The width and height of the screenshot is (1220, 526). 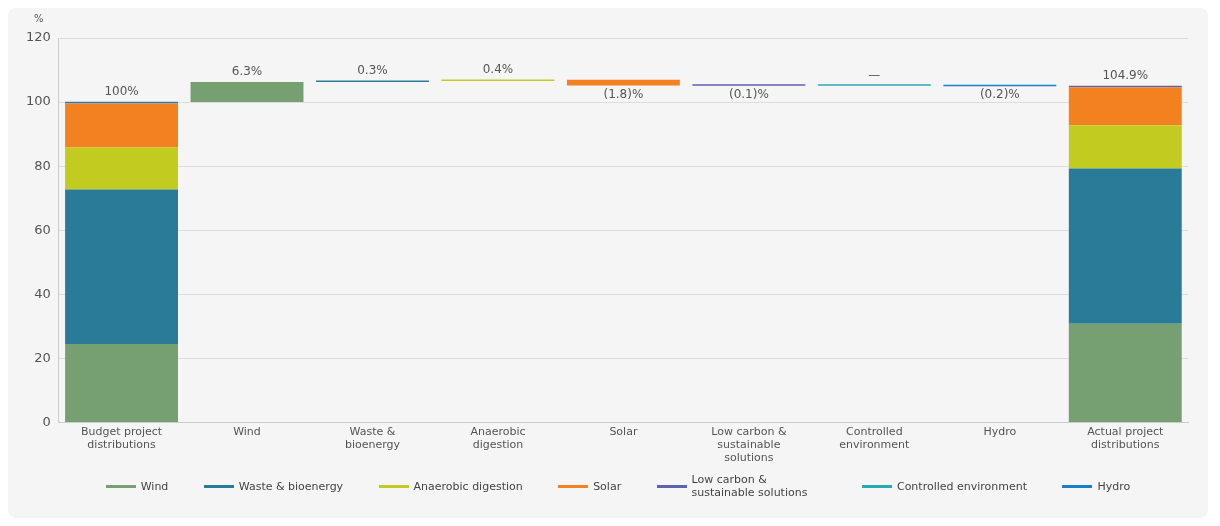 What do you see at coordinates (46, 421) in the screenshot?
I see `y-tick-label: 0` at bounding box center [46, 421].